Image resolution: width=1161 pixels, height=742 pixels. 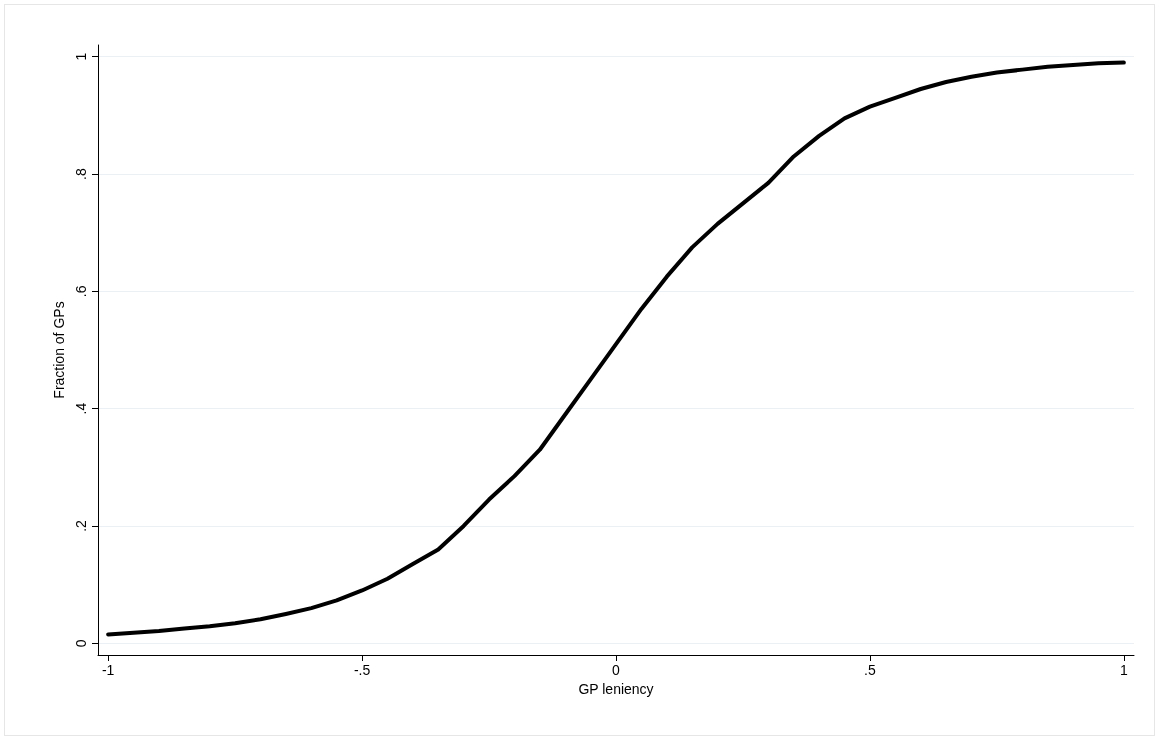 I want to click on x-tick-label: 1, so click(x=1123, y=670).